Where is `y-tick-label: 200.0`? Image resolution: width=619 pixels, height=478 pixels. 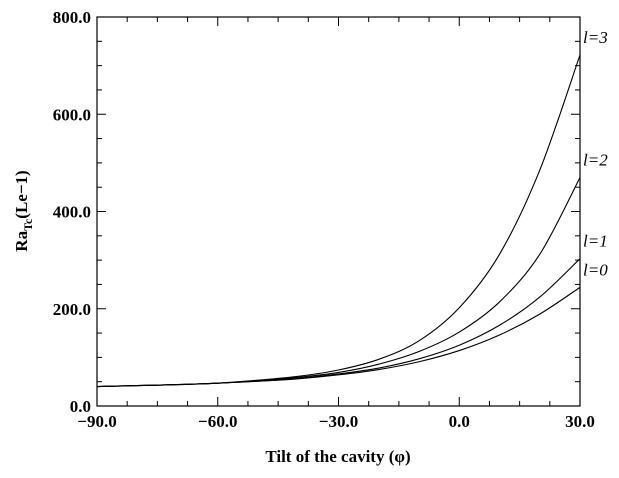
y-tick-label: 200.0 is located at coordinates (72, 309).